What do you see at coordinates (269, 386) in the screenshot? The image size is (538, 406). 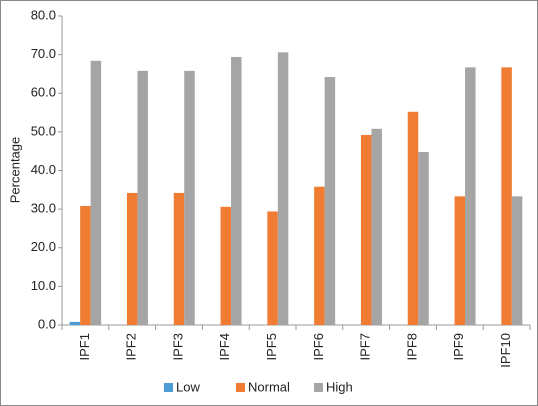 I see `legend-label: Normal` at bounding box center [269, 386].